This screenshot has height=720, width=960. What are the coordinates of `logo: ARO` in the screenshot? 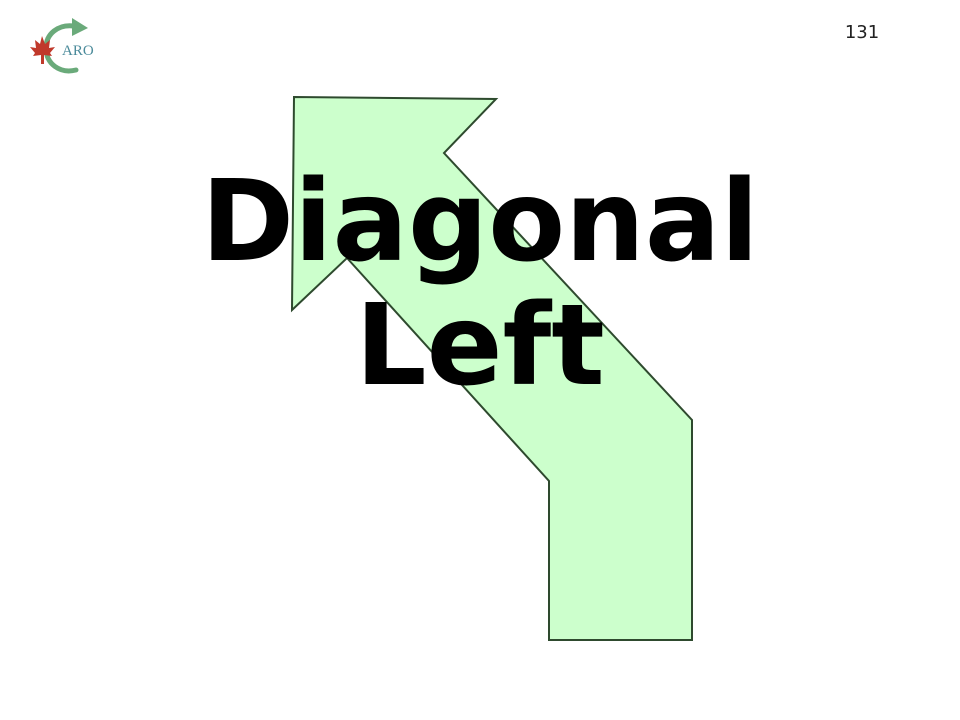 It's located at (64, 50).